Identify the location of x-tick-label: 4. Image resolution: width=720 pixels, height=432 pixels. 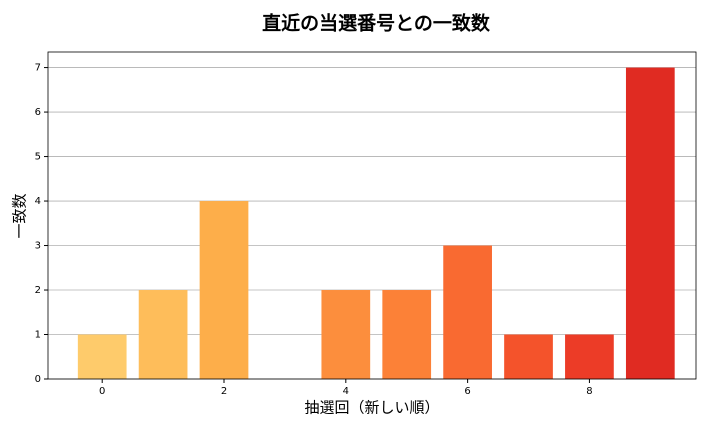
(346, 391).